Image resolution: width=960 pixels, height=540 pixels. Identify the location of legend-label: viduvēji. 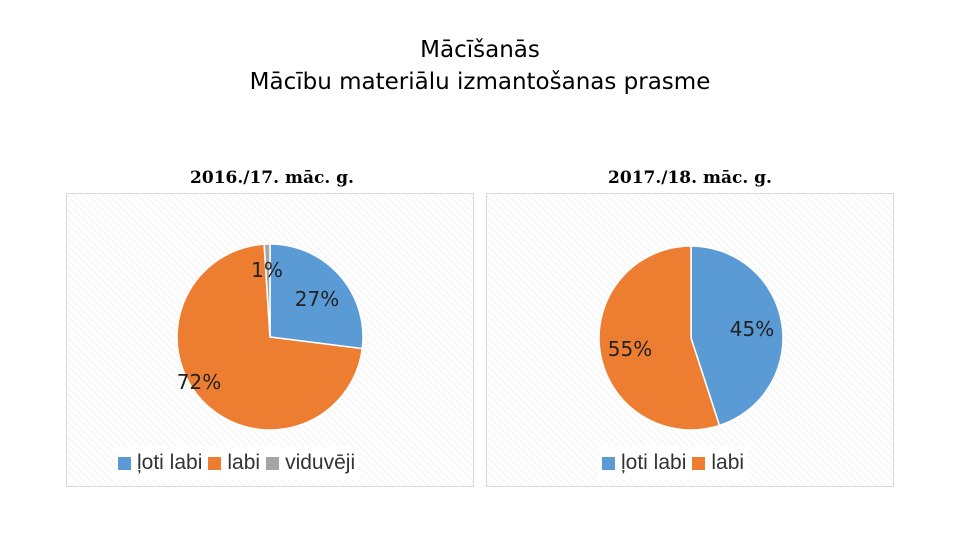
(320, 462).